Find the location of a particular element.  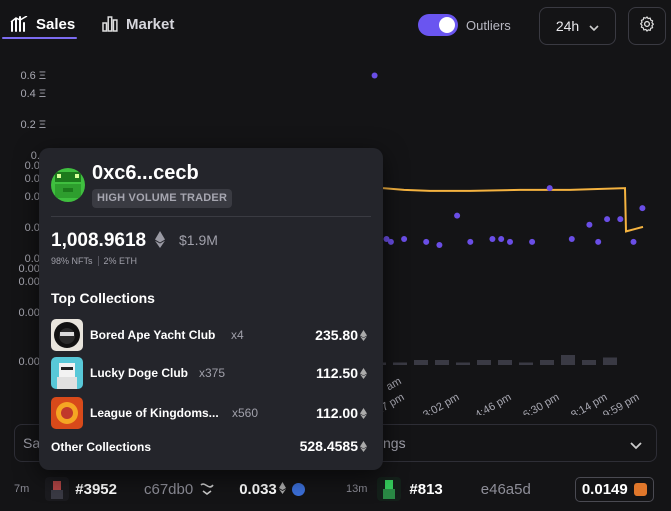

opensea-icon is located at coordinates (640, 489).